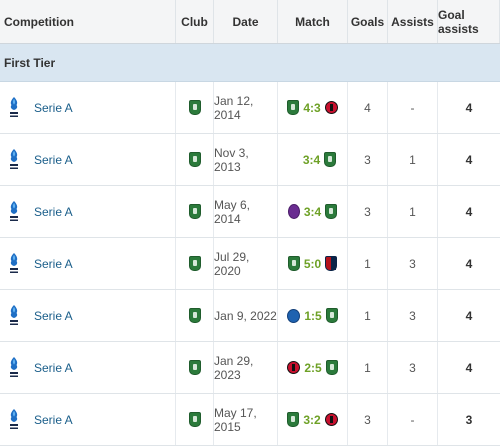 The width and height of the screenshot is (500, 446). I want to click on header-club: Club, so click(195, 21).